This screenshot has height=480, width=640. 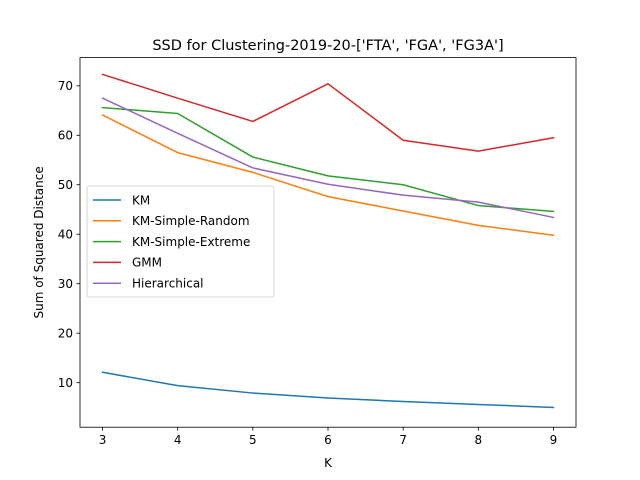 What do you see at coordinates (168, 284) in the screenshot?
I see `legend-label-hierarchical: Hierarchical` at bounding box center [168, 284].